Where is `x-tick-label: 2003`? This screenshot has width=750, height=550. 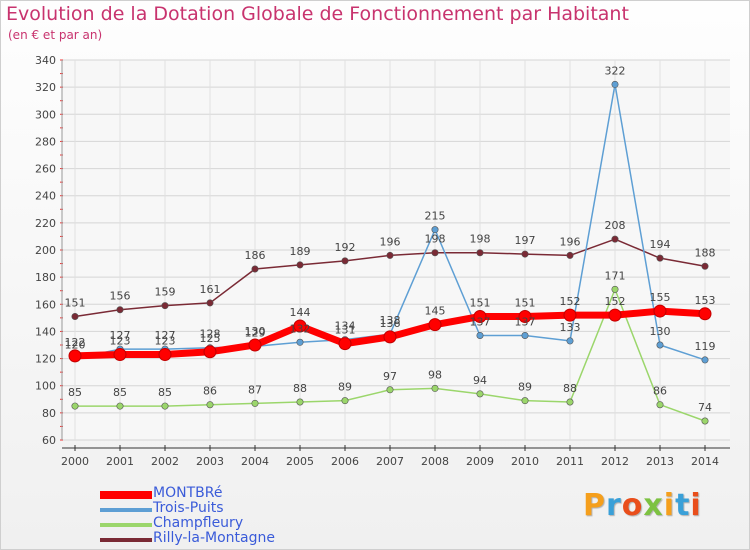 x-tick-label: 2003 is located at coordinates (210, 461).